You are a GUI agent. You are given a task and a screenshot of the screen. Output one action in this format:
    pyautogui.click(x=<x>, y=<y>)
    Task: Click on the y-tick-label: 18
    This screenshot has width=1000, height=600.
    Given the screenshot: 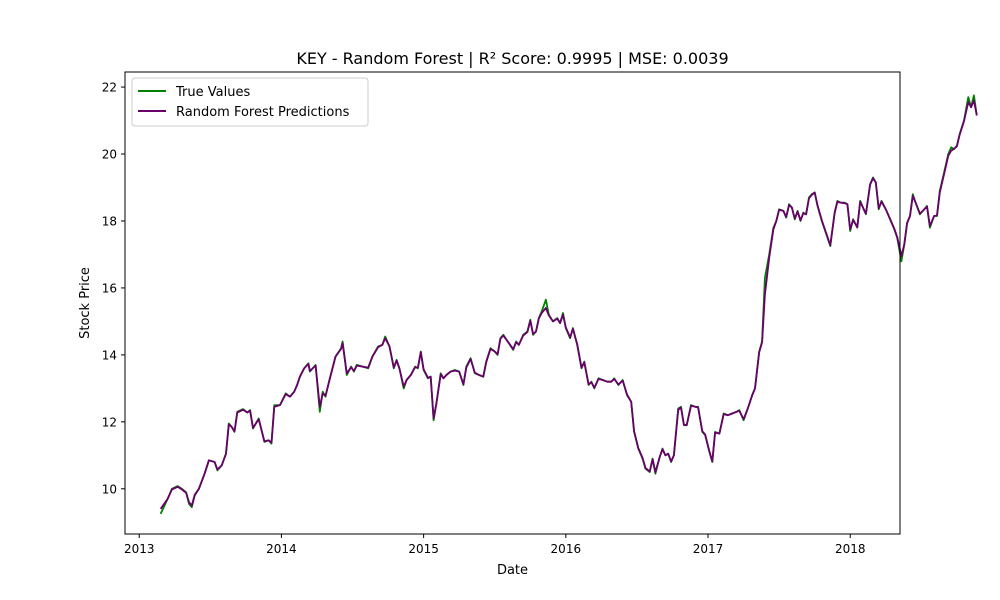 What is the action you would take?
    pyautogui.click(x=109, y=221)
    